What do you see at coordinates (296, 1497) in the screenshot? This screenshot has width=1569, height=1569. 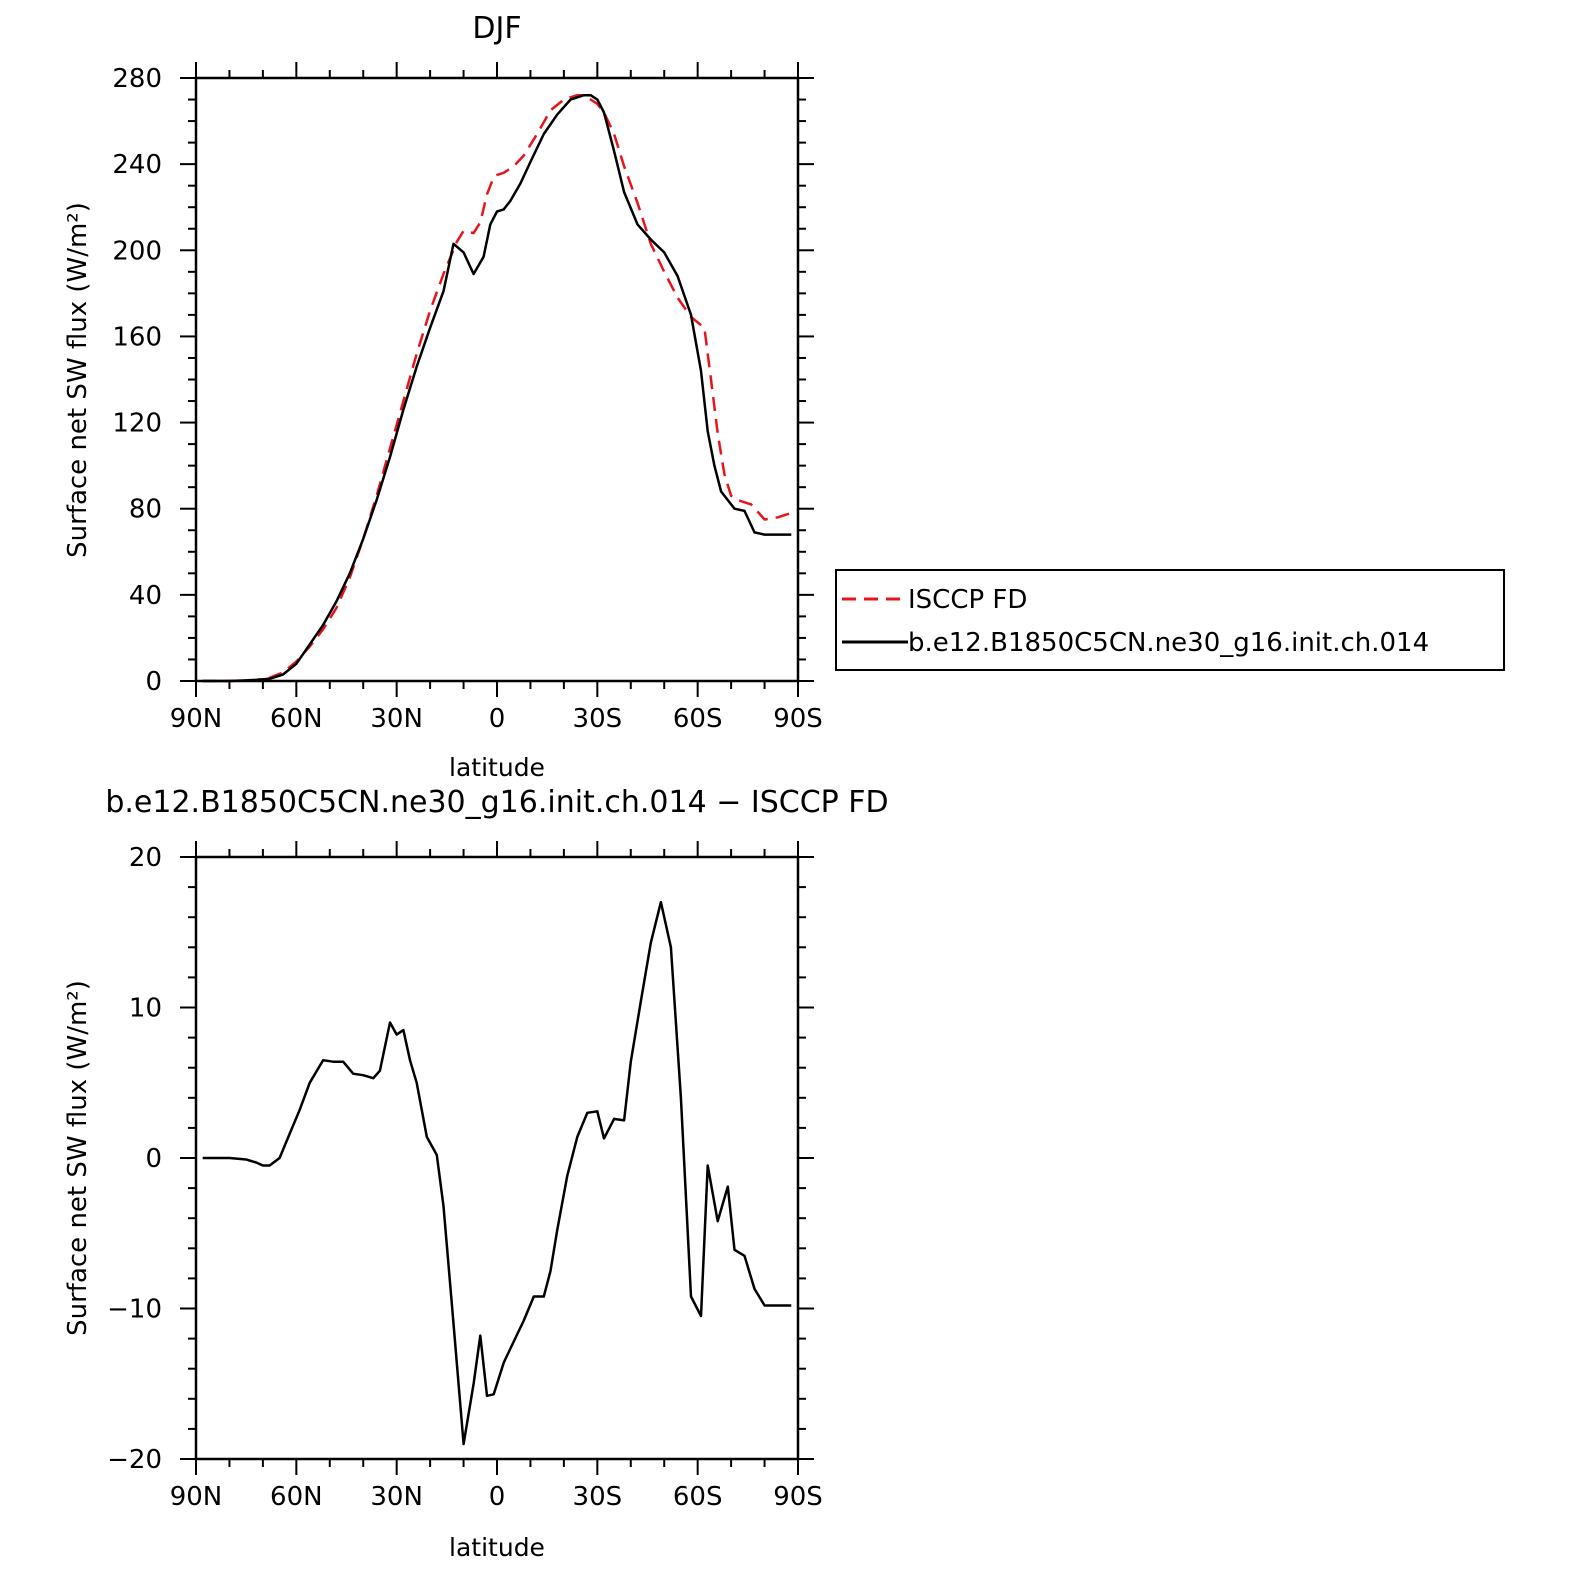 I see `bottom-x-tick-label: 60N` at bounding box center [296, 1497].